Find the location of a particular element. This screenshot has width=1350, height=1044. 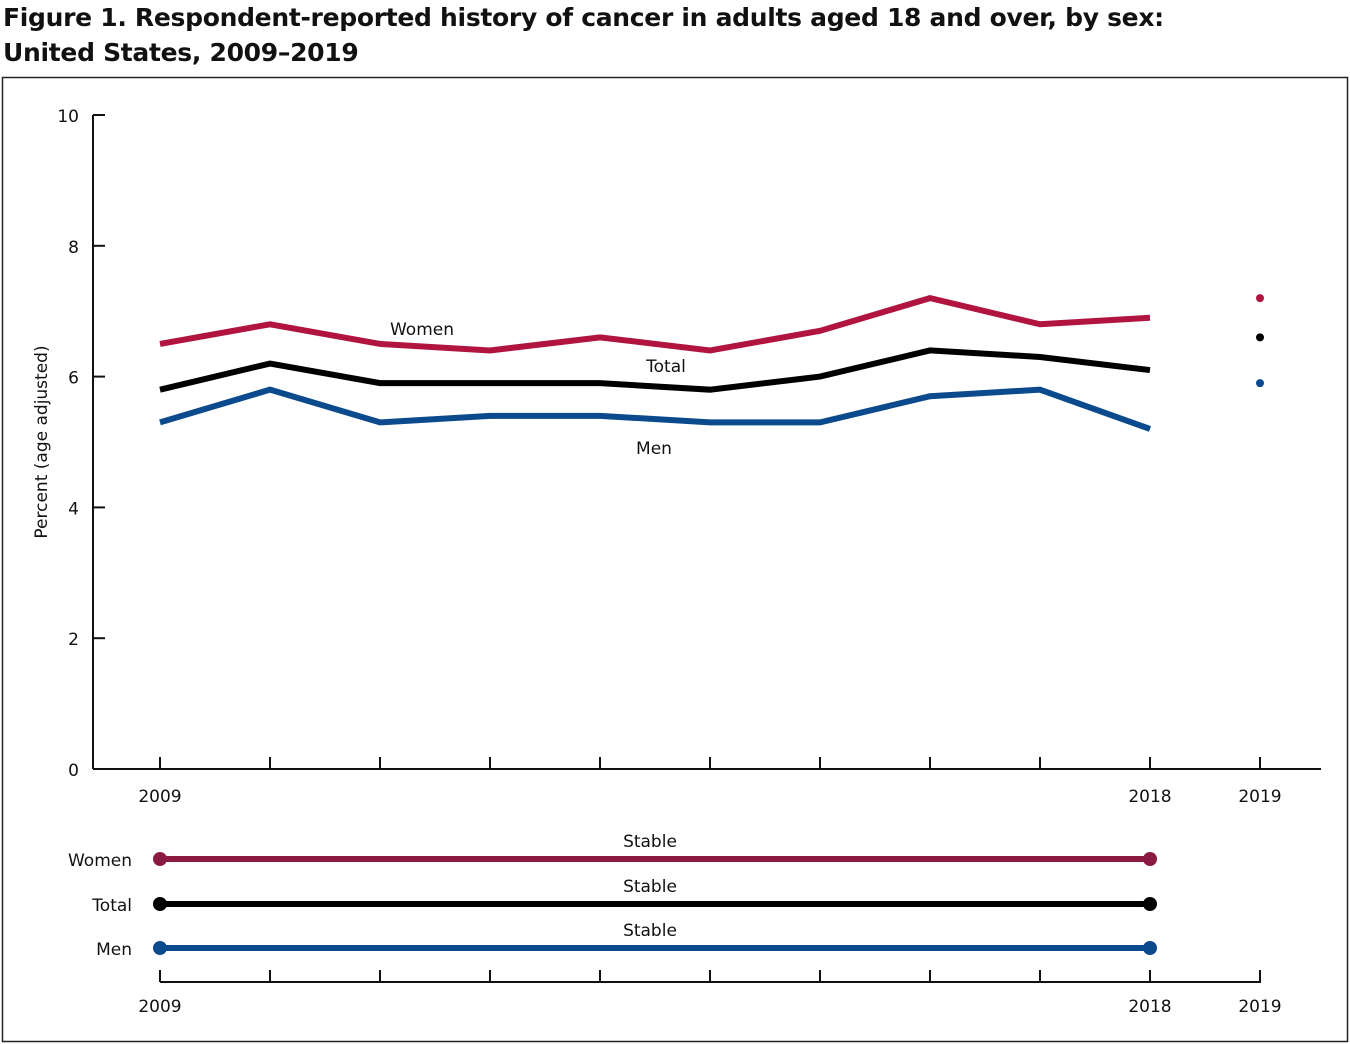

point-2019-men is located at coordinates (1260, 383).